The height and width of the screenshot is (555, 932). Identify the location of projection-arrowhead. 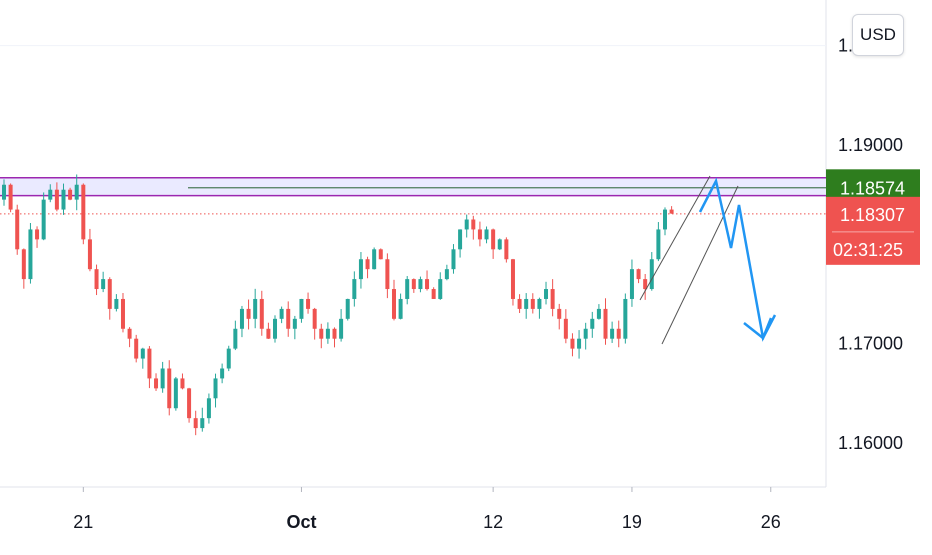
(758, 329).